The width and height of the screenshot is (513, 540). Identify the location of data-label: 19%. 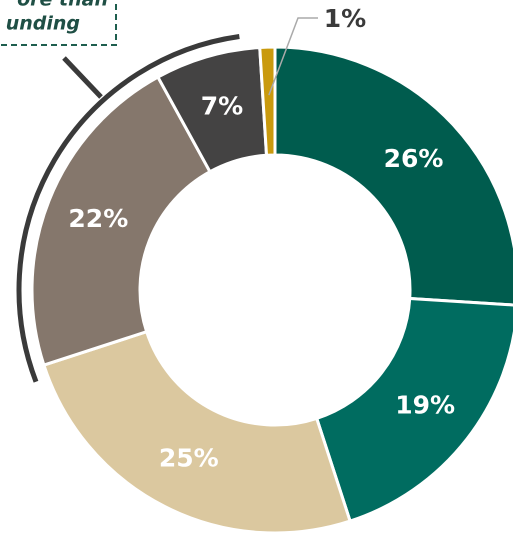
(425, 404).